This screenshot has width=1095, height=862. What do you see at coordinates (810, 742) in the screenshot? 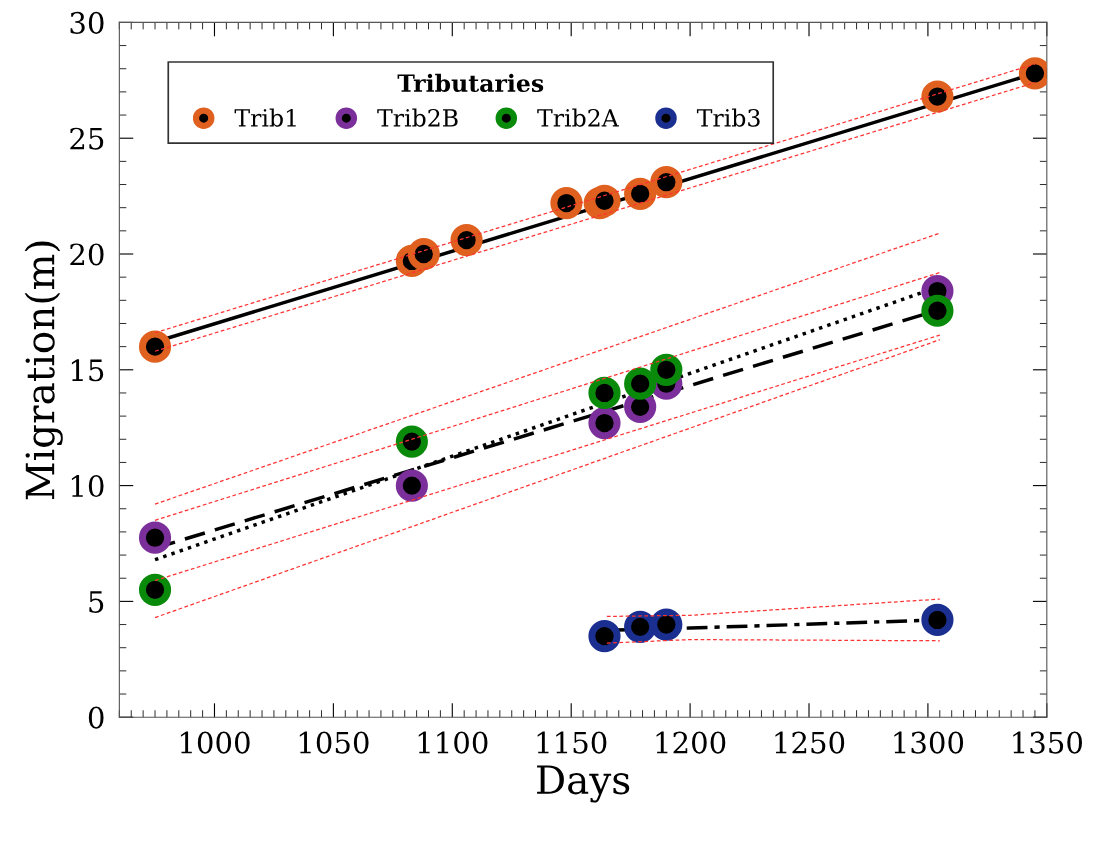
I see `x-tick-label: 1250` at bounding box center [810, 742].